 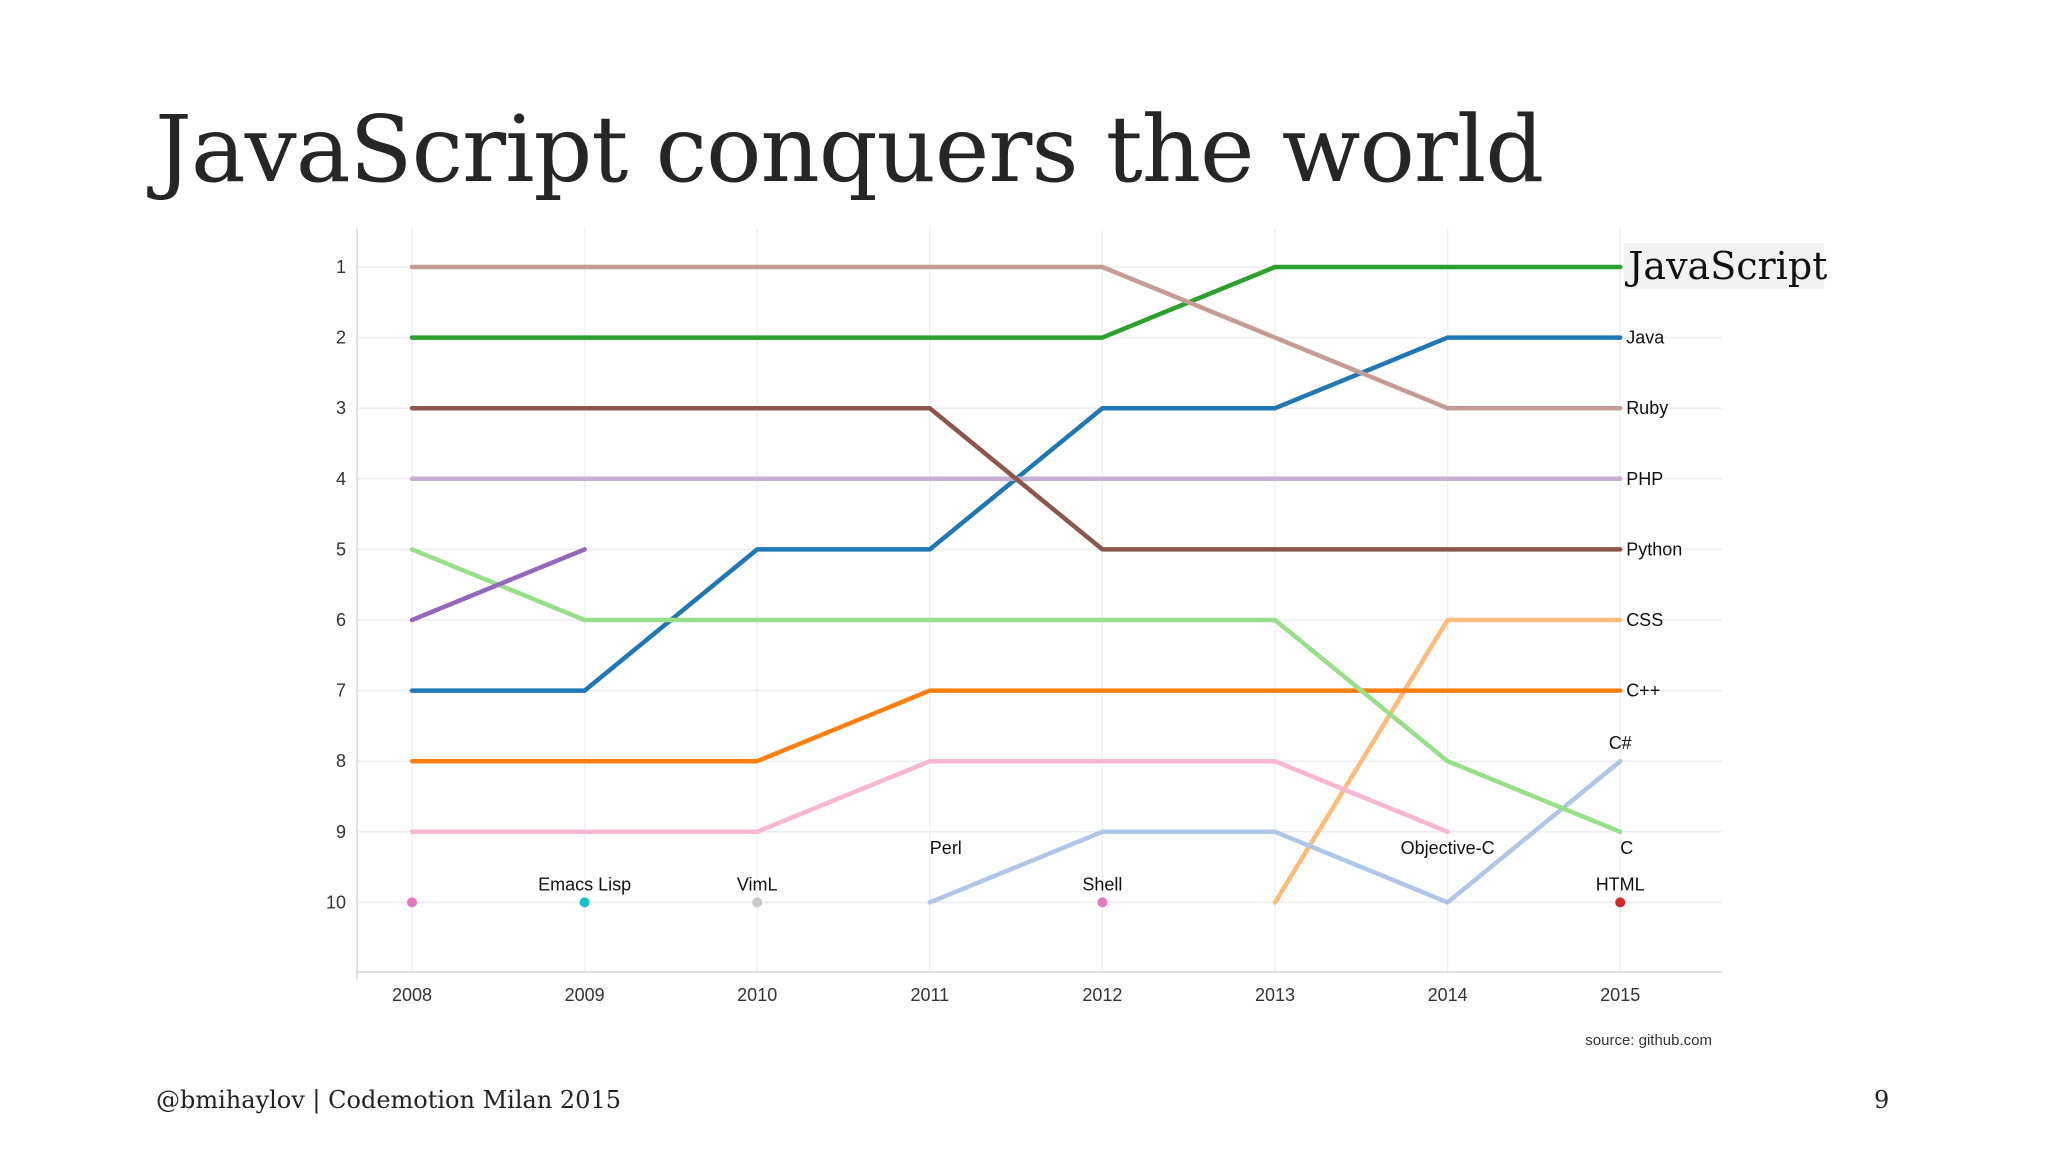 What do you see at coordinates (1620, 884) in the screenshot?
I see `series-label-html: HTML` at bounding box center [1620, 884].